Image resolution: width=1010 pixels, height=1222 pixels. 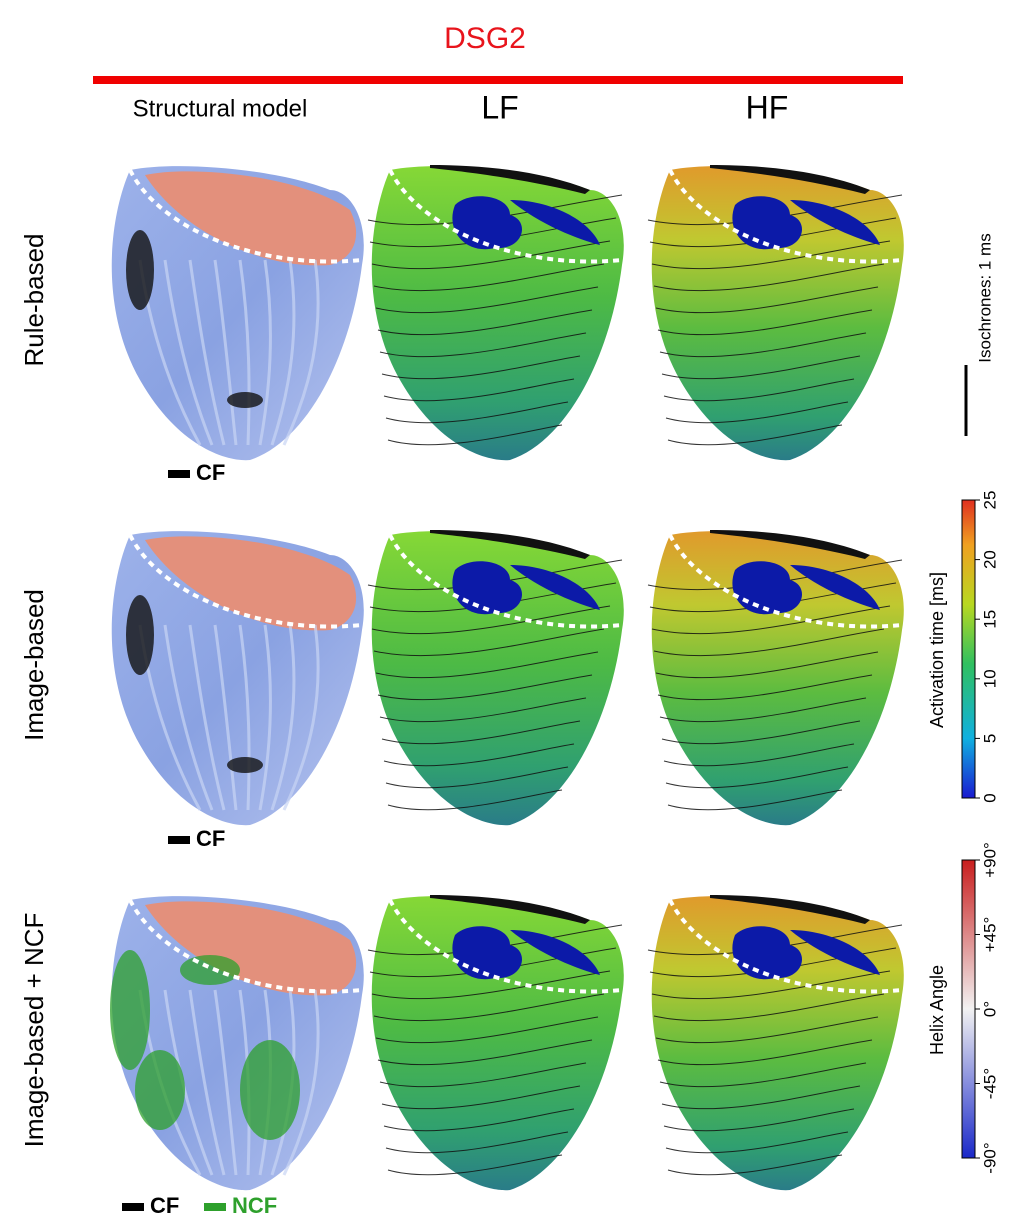 I want to click on colorbar-tick-label: +90°, so click(x=989, y=860).